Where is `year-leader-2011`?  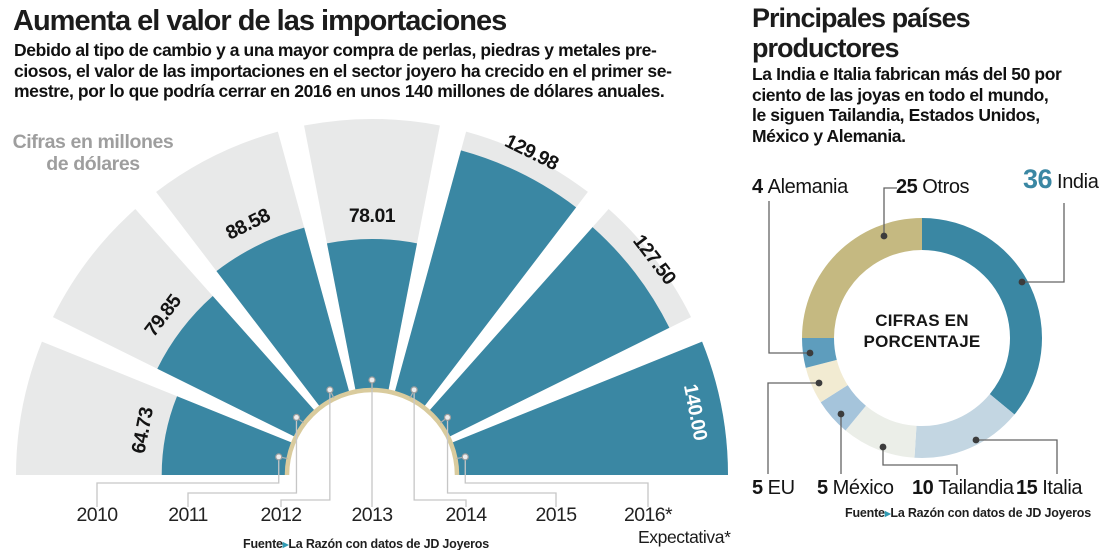
year-leader-2011 is located at coordinates (242, 462).